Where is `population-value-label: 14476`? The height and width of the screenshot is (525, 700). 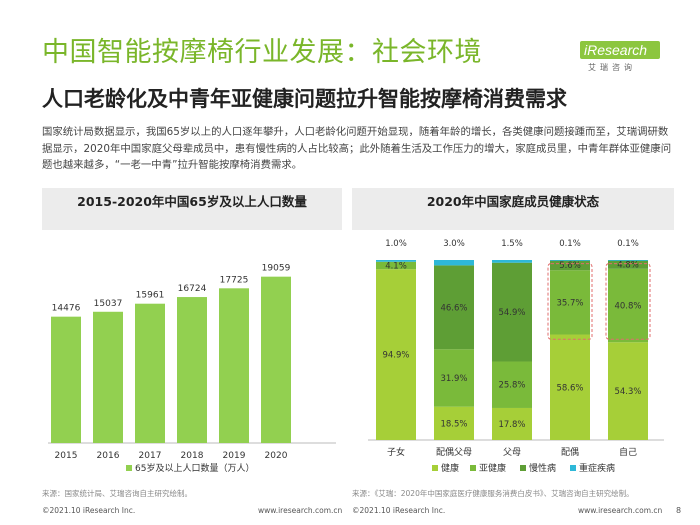 population-value-label: 14476 is located at coordinates (66, 309).